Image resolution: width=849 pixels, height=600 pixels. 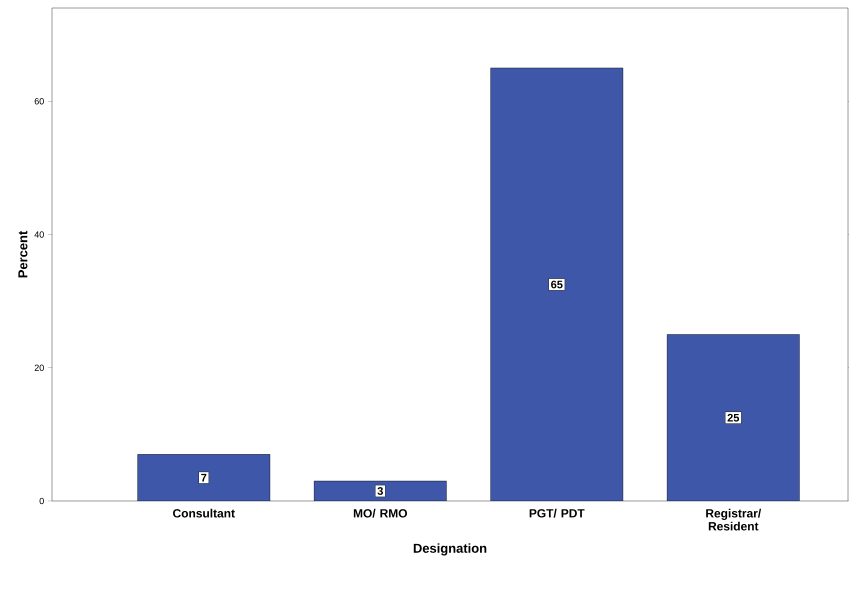 What do you see at coordinates (381, 513) in the screenshot?
I see `x-tick-label: MO/ RMO` at bounding box center [381, 513].